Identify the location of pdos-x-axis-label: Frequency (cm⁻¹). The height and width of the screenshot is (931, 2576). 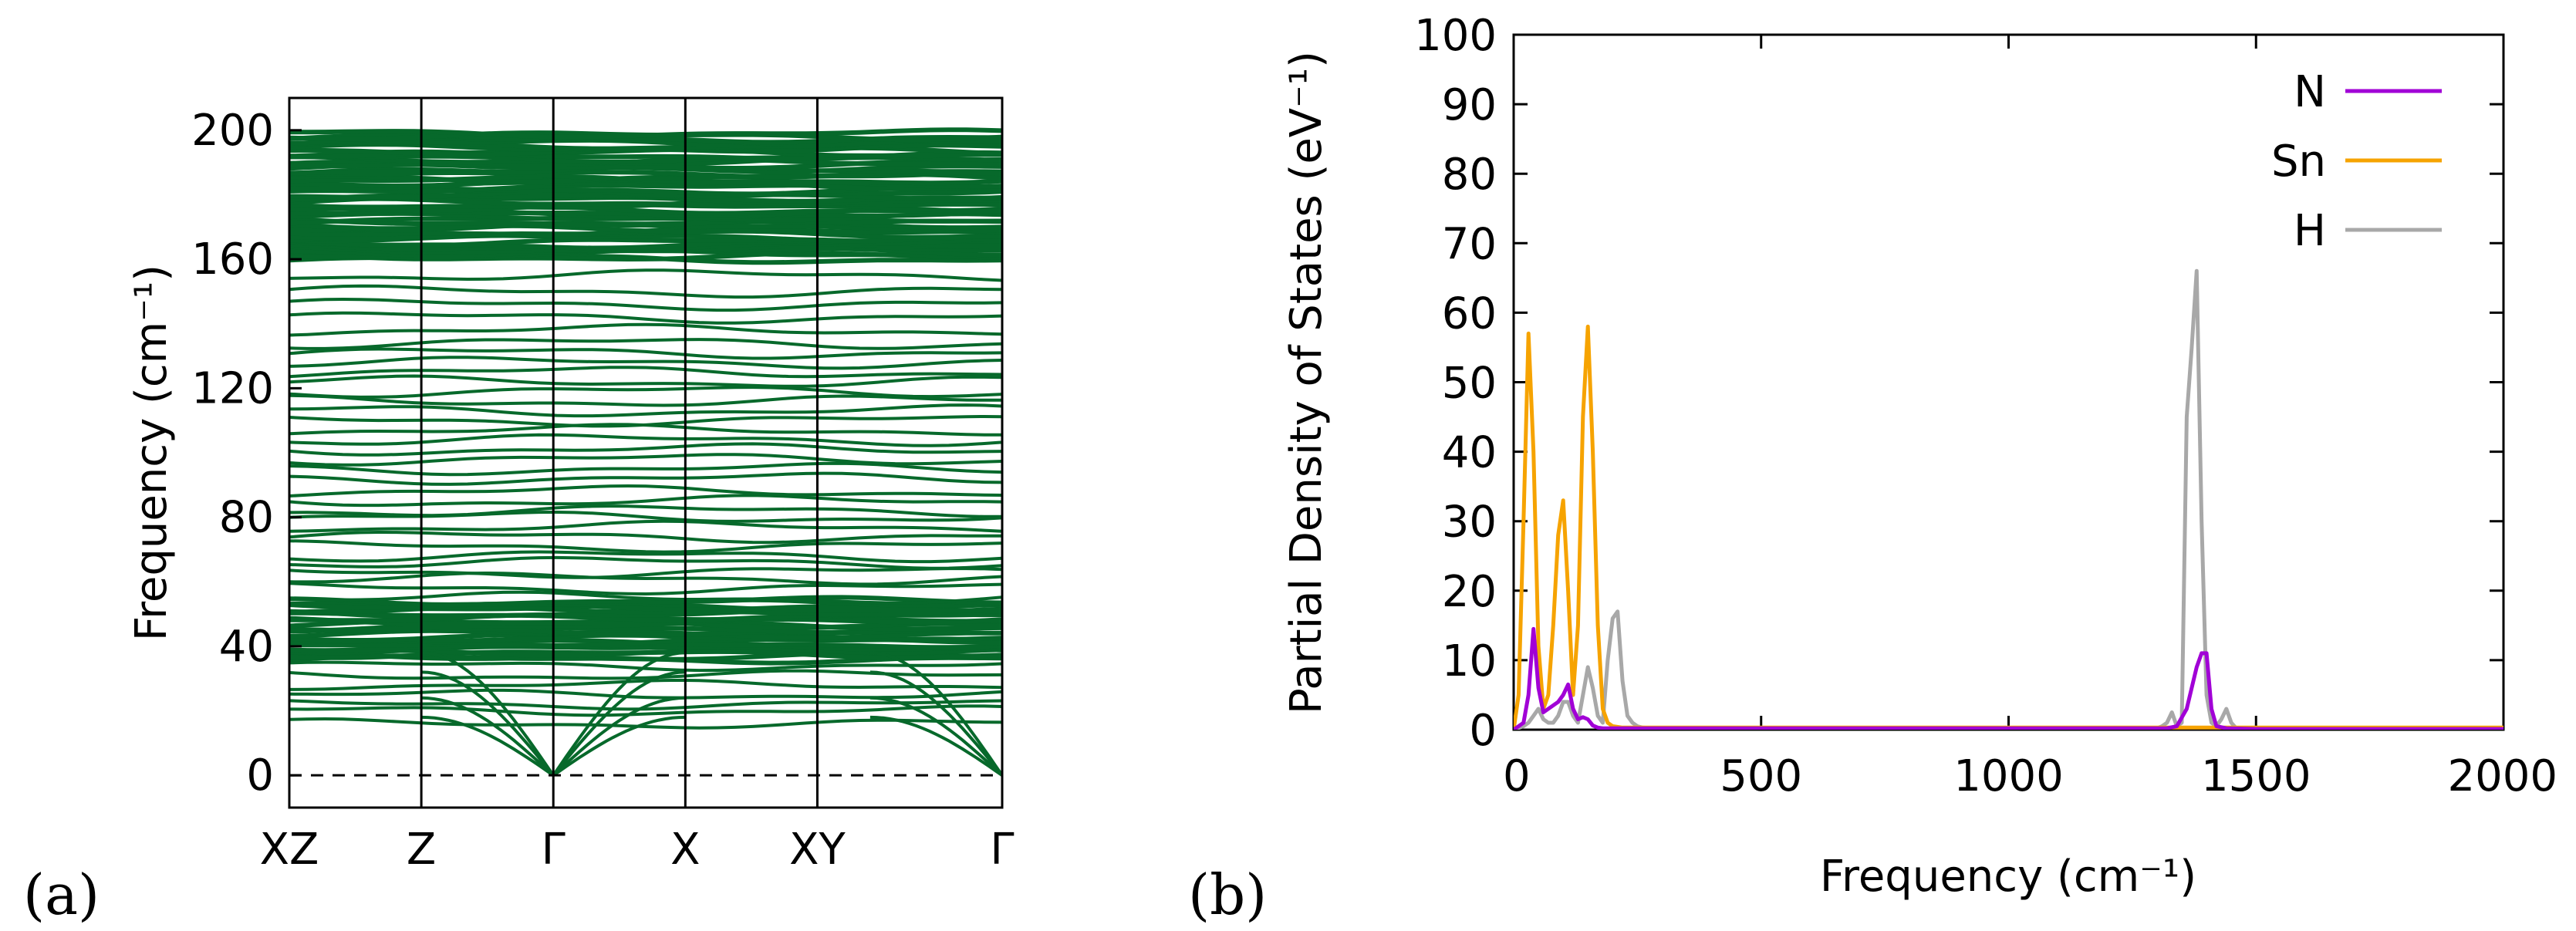
(2008, 877).